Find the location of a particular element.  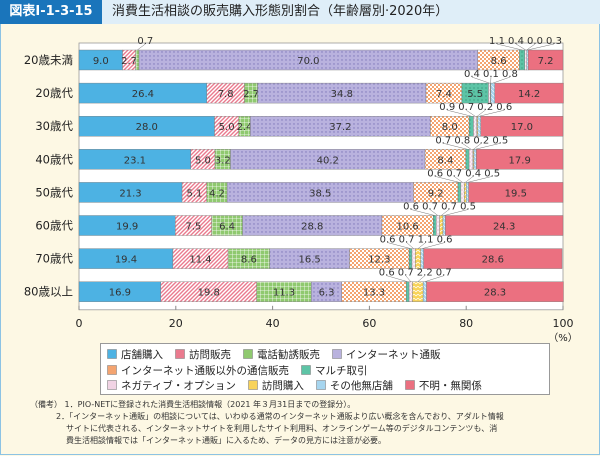

data-label: 2.4 is located at coordinates (245, 127).